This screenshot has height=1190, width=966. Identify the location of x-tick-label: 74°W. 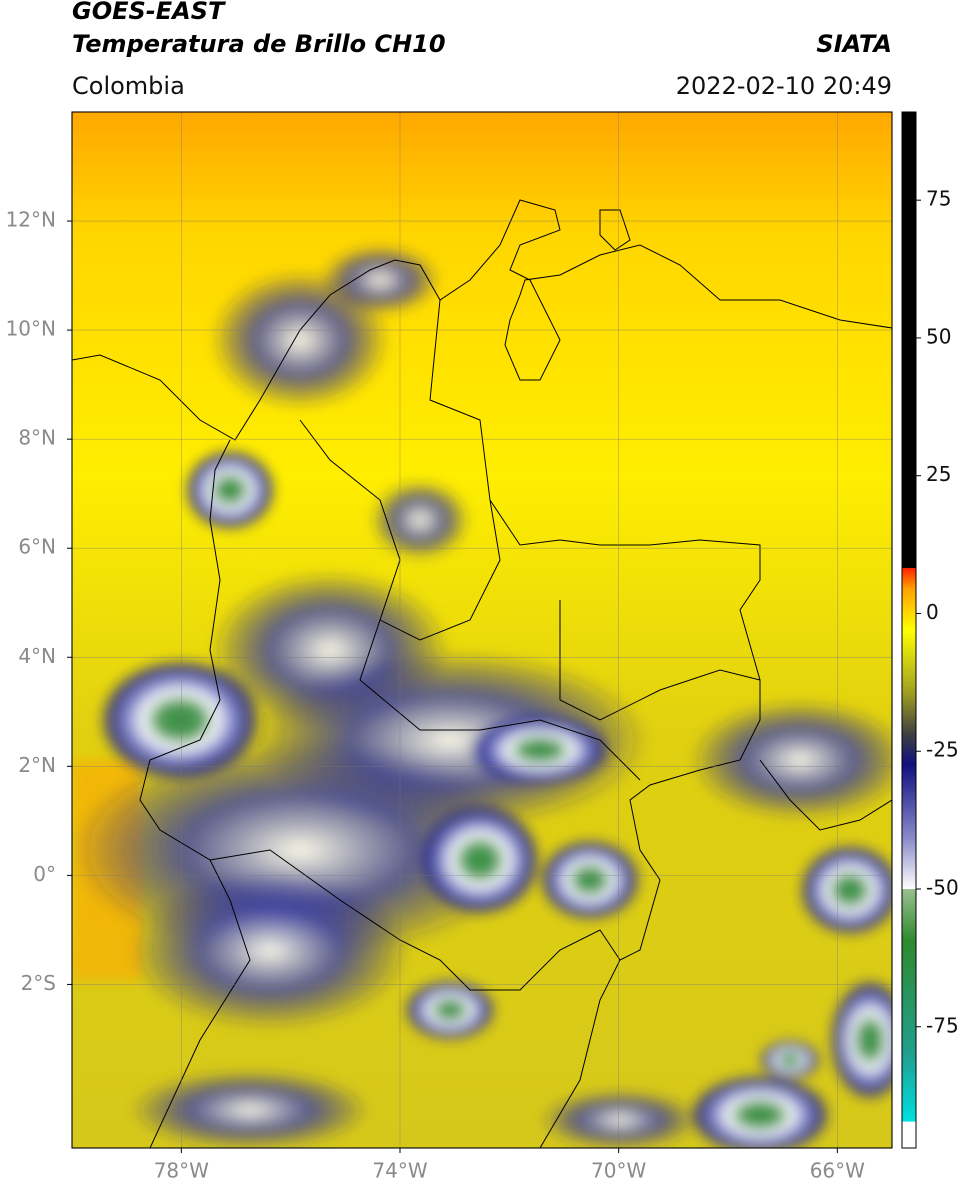
(399, 1171).